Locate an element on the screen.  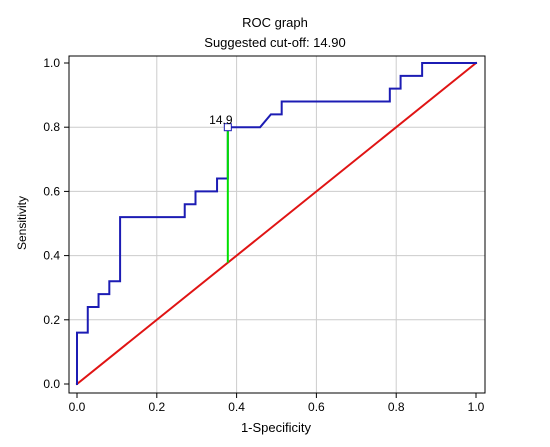
x-tick-label: 0.8 is located at coordinates (396, 407).